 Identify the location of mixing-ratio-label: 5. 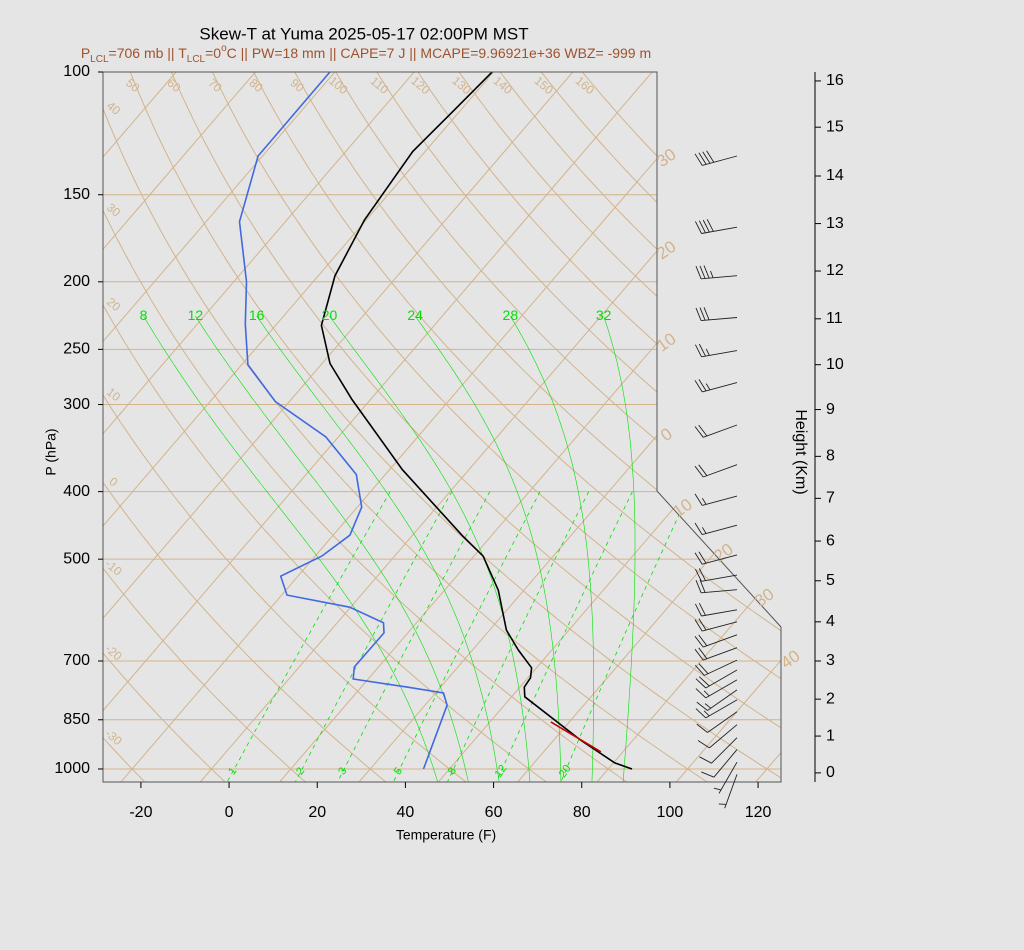
(398, 771).